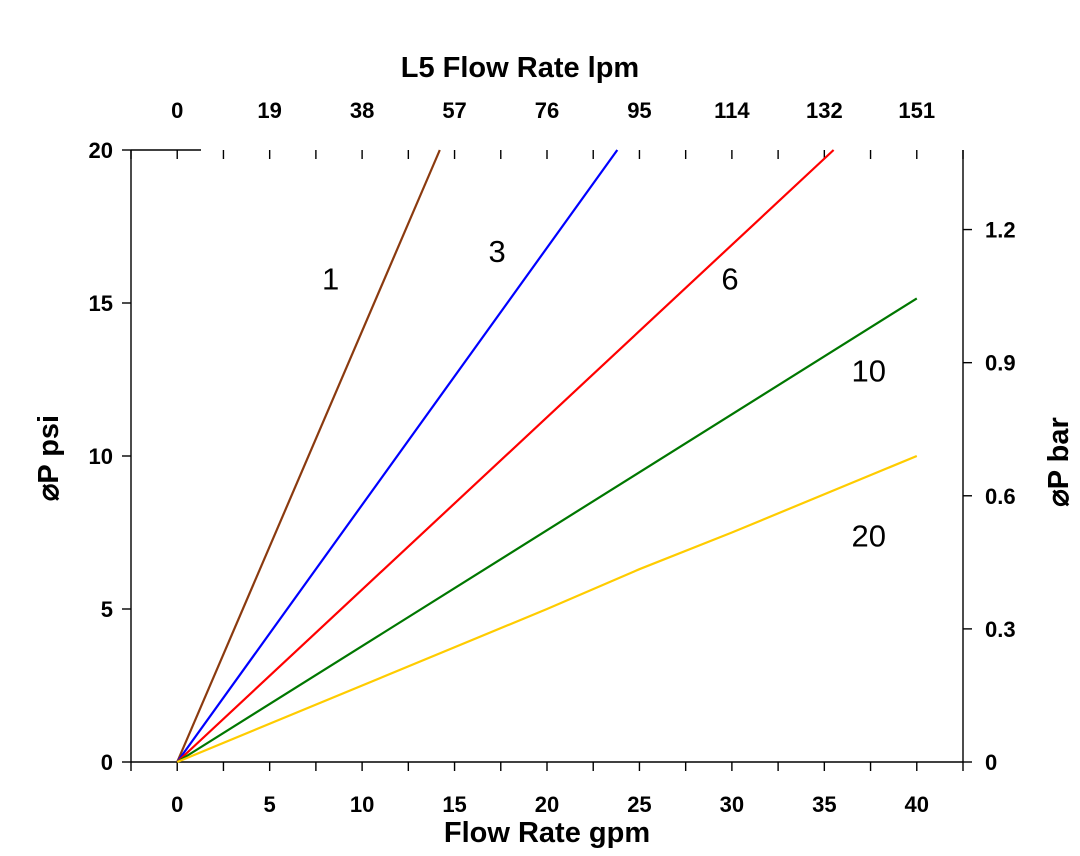  What do you see at coordinates (454, 804) in the screenshot?
I see `x-tick-label: 15` at bounding box center [454, 804].